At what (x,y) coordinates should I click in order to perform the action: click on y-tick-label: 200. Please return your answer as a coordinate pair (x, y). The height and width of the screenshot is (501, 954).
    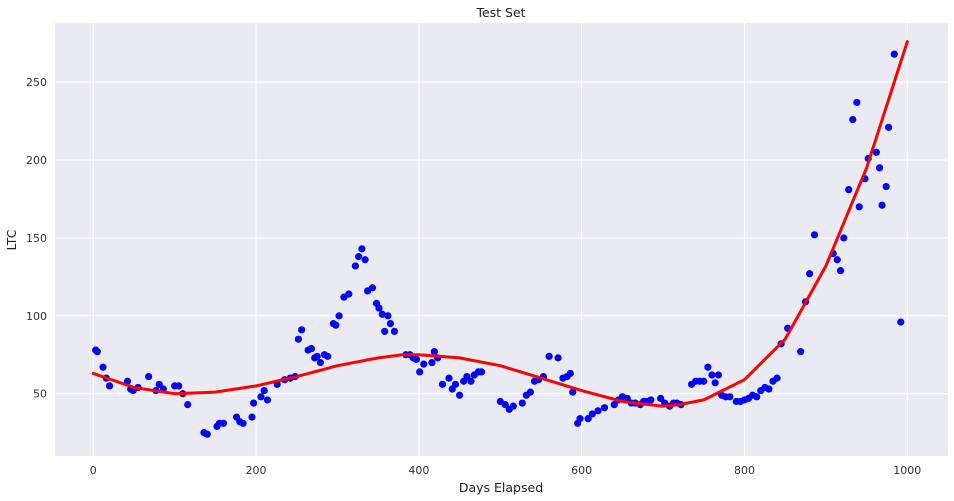
    Looking at the image, I should click on (36, 160).